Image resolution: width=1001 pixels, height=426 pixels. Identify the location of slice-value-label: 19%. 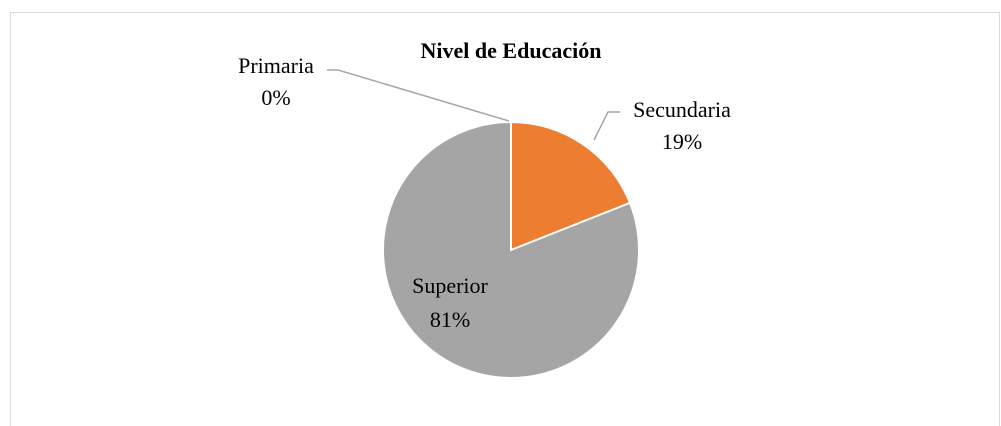
(682, 141).